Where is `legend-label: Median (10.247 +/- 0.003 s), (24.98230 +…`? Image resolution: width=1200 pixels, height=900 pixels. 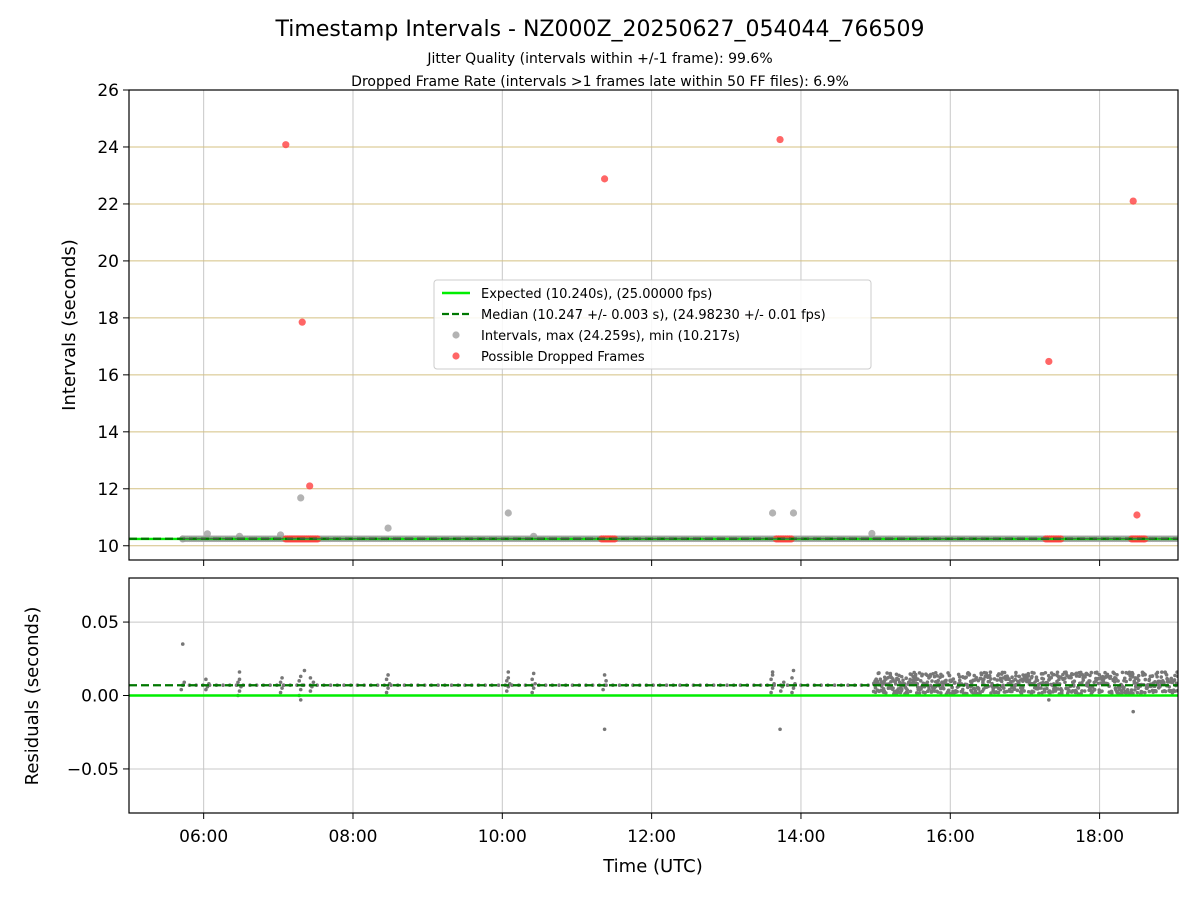 legend-label: Median (10.247 +/- 0.003 s), (24.98230 +… is located at coordinates (653, 315).